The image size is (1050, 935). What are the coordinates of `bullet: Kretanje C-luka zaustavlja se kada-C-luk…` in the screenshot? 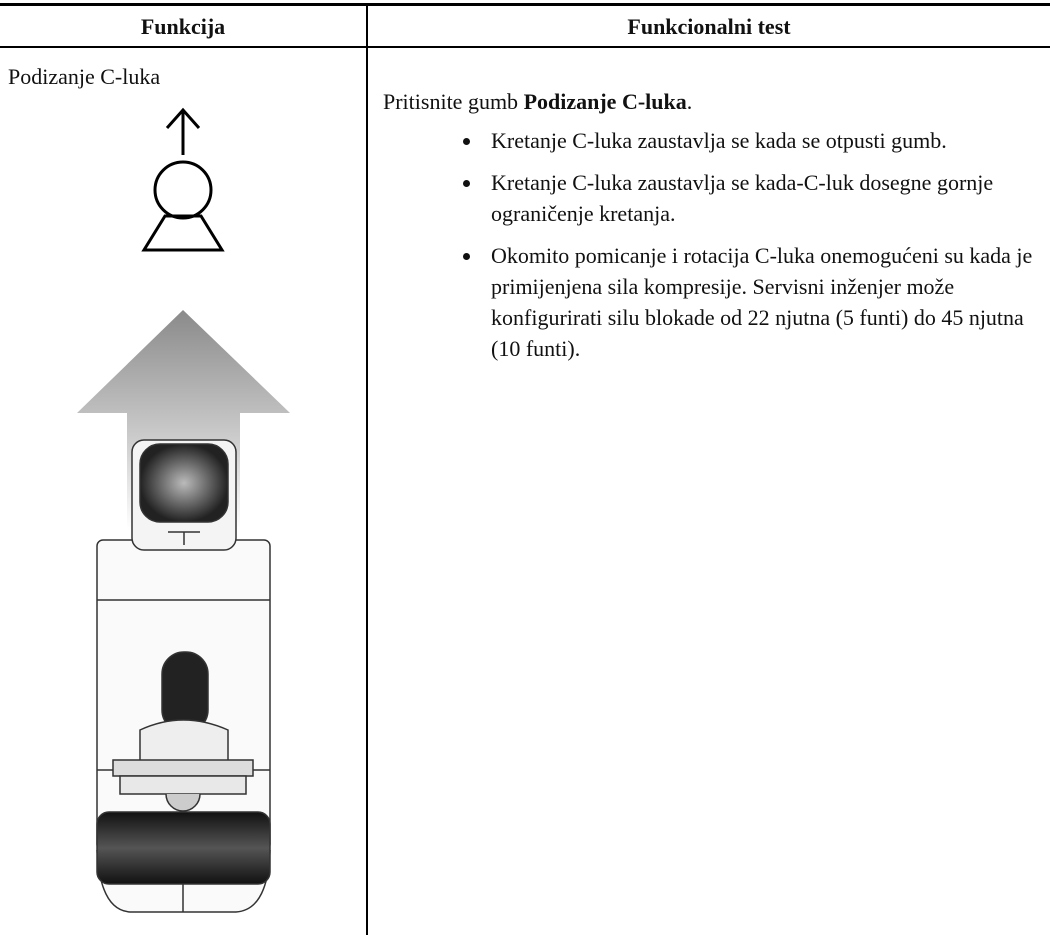 It's located at (763, 198).